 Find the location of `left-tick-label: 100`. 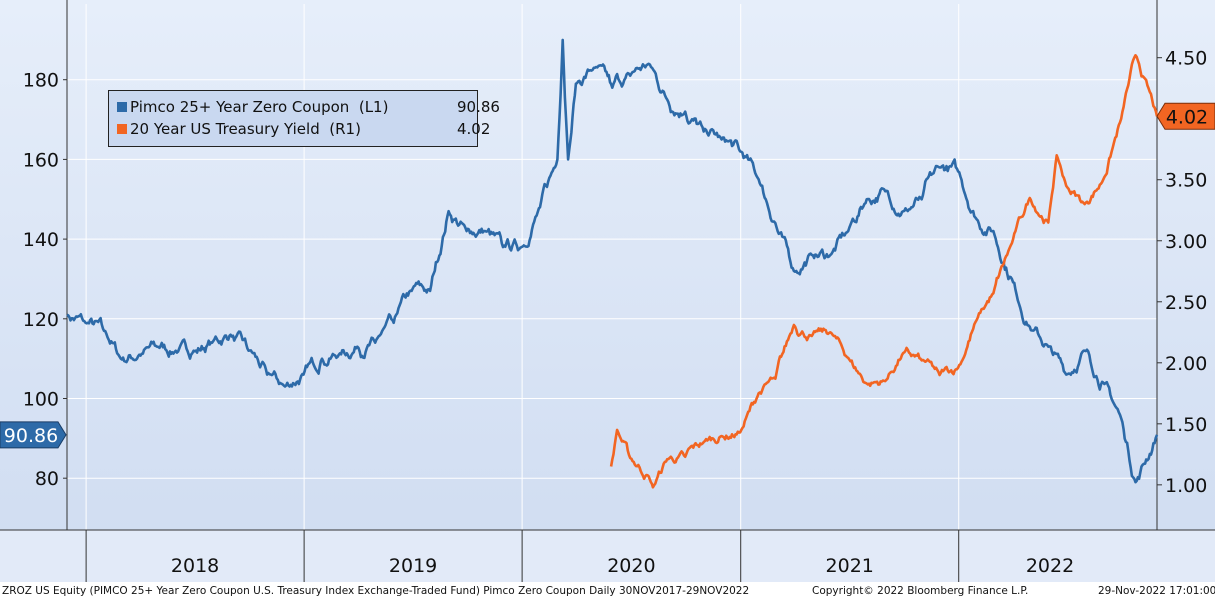

left-tick-label: 100 is located at coordinates (41, 400).